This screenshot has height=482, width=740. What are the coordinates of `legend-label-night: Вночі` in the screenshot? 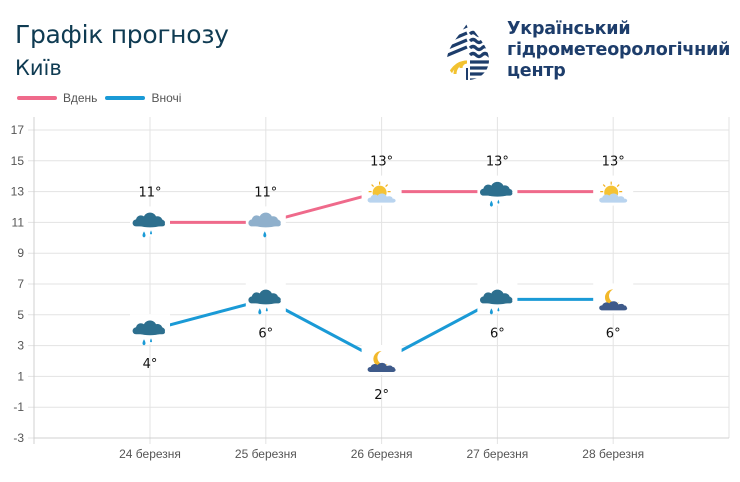 It's located at (166, 98).